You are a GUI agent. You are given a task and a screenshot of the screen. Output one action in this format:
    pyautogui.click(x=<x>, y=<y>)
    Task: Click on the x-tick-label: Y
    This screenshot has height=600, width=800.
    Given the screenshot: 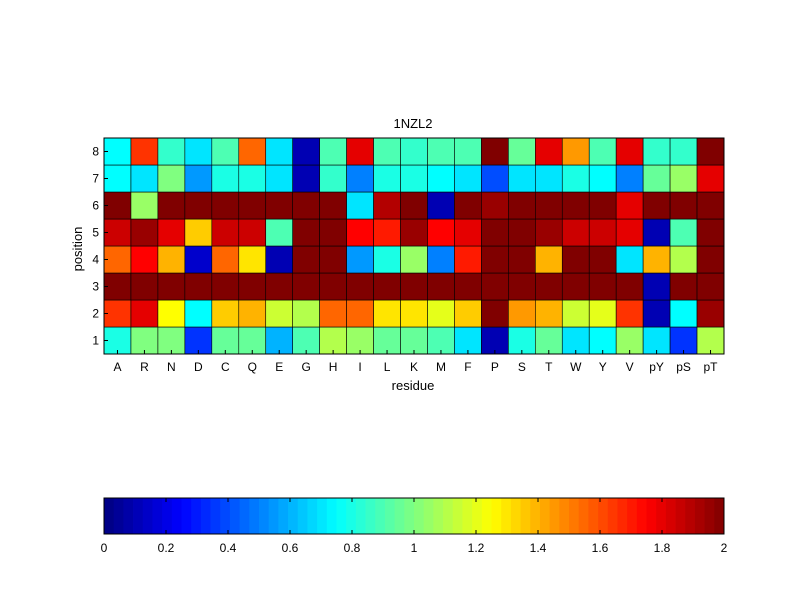 What is the action you would take?
    pyautogui.click(x=603, y=367)
    